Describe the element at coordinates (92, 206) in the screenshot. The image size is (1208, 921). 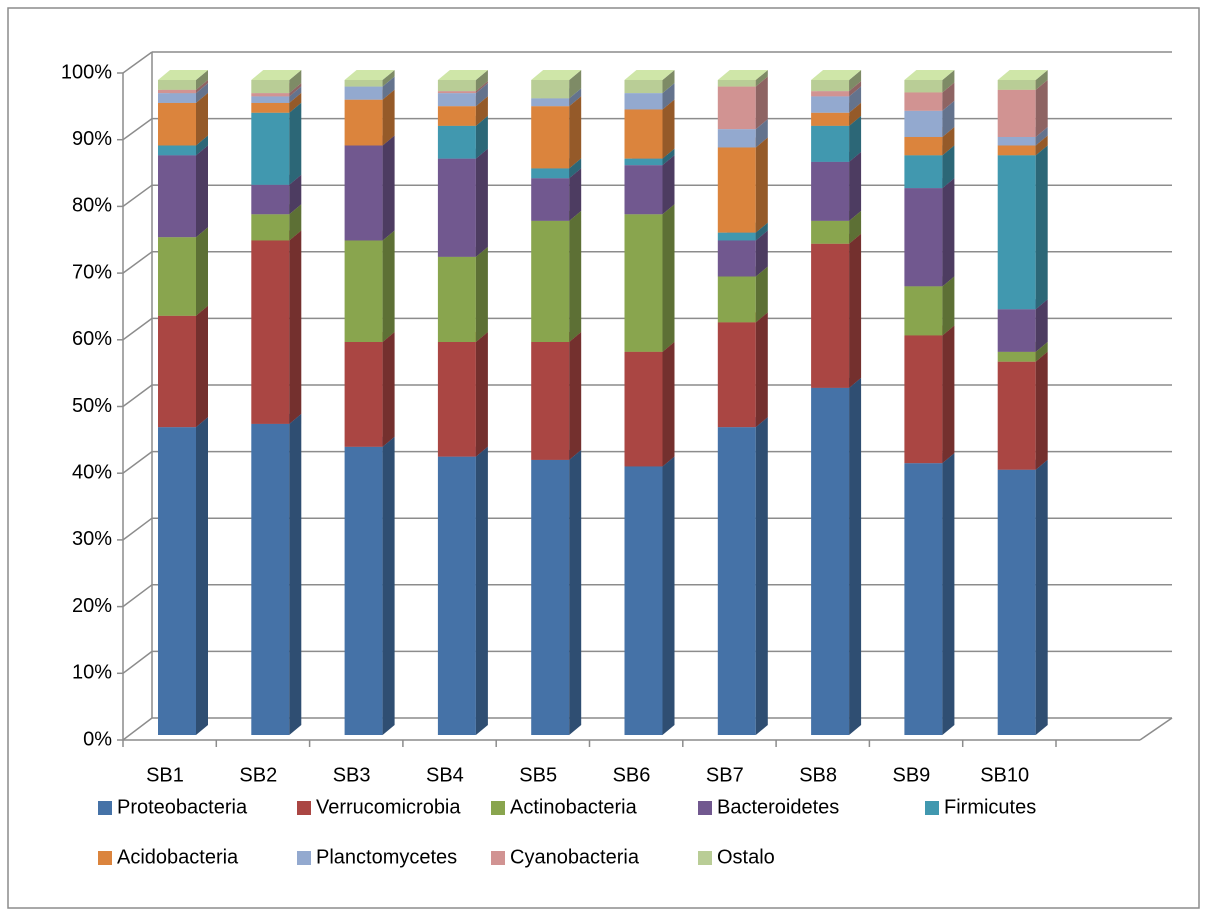
I see `y-tick-label: 80%` at that location.